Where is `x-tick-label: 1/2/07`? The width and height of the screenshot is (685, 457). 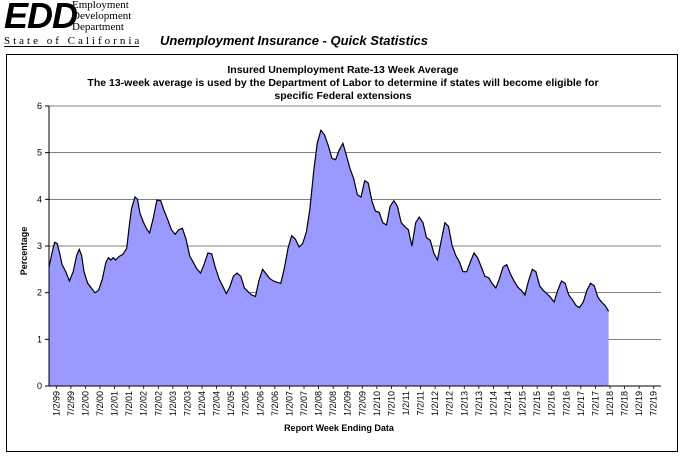 x-tick-label: 1/2/07 is located at coordinates (289, 403).